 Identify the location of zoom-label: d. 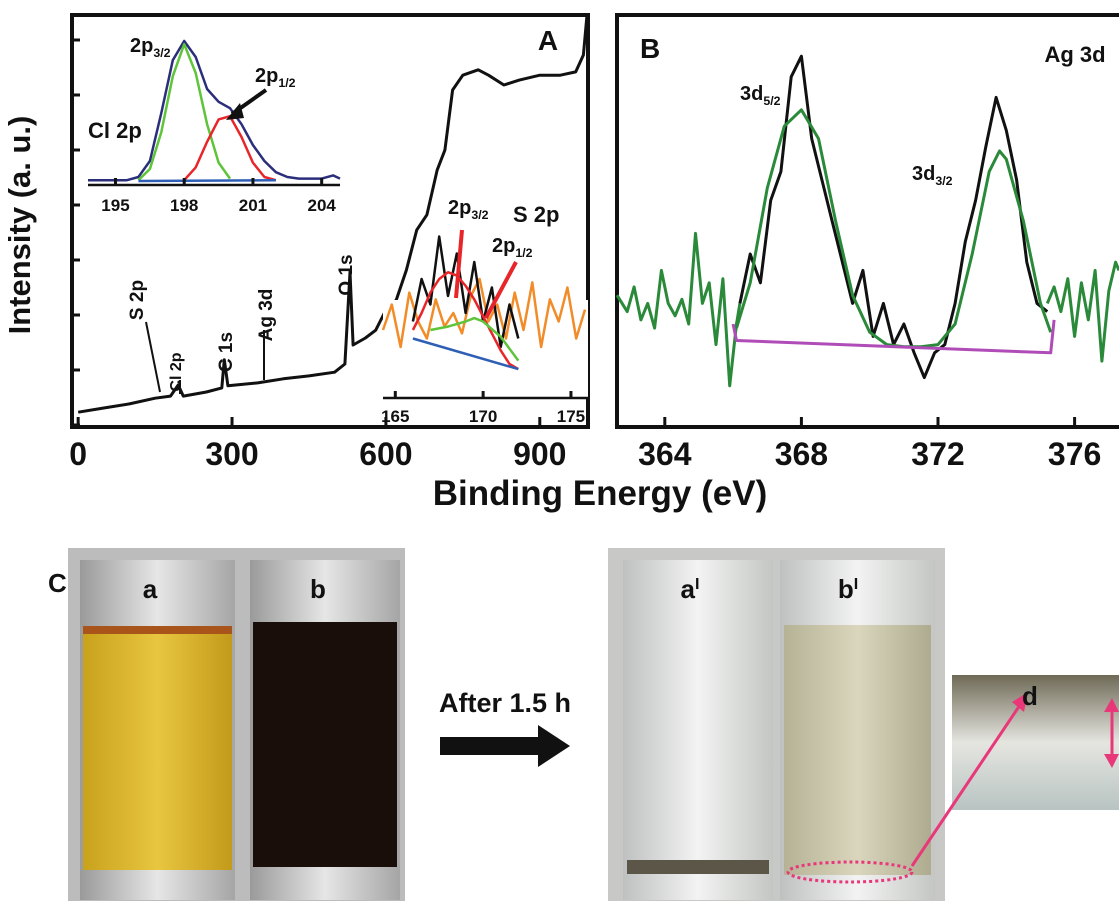
(1030, 696).